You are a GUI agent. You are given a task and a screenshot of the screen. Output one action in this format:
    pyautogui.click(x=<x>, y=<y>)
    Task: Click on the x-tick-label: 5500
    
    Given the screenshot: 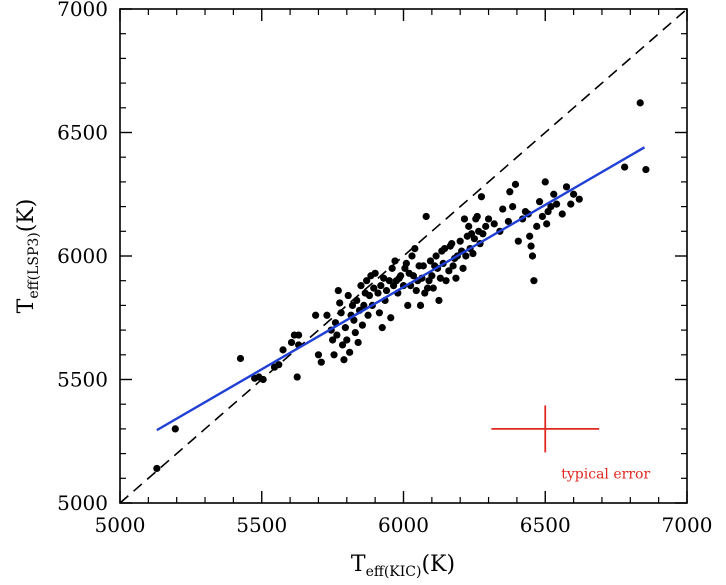 What is the action you would take?
    pyautogui.click(x=261, y=525)
    